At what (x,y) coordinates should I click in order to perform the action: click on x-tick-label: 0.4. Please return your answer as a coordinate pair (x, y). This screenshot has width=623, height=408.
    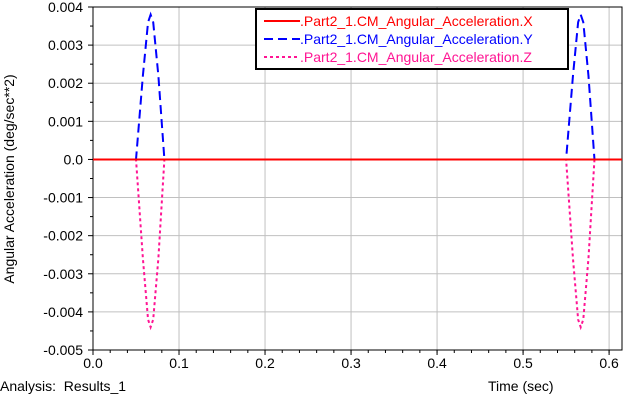
    Looking at the image, I should click on (437, 363).